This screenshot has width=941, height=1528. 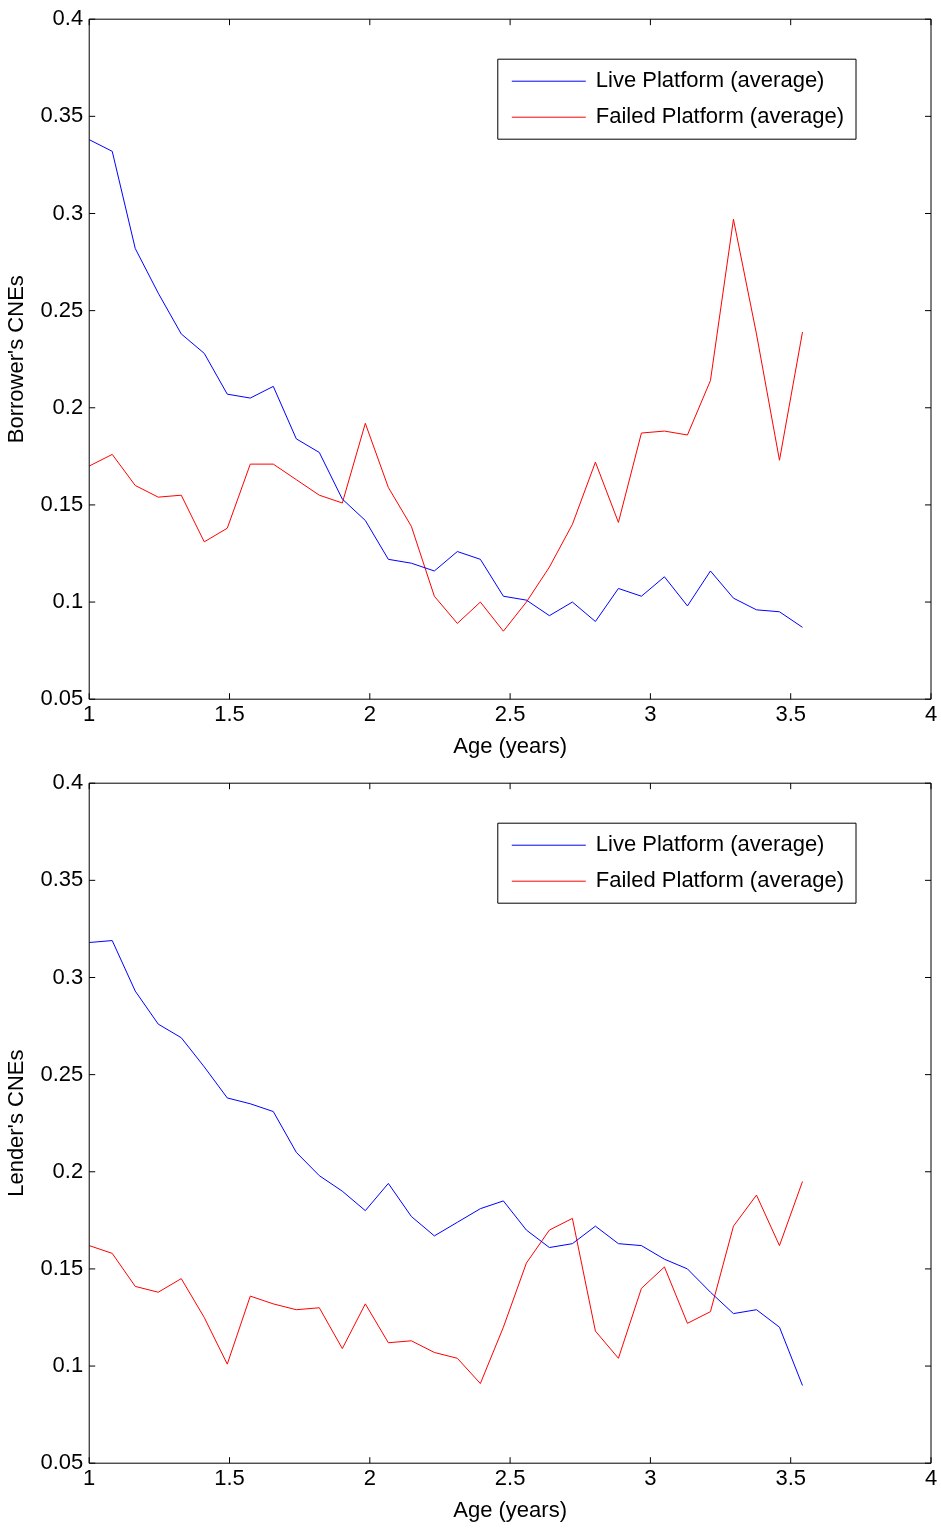 I want to click on y-axis-title: Lender's CNEs, so click(x=16, y=1123).